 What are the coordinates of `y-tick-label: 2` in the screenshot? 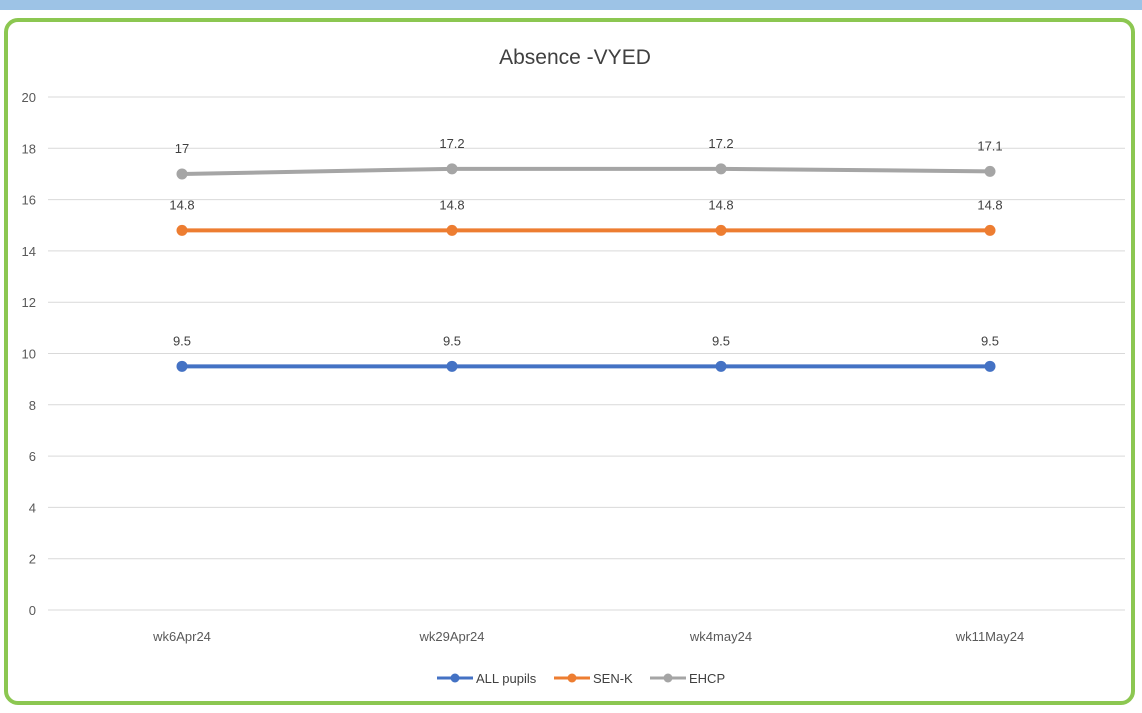 It's located at (32, 559).